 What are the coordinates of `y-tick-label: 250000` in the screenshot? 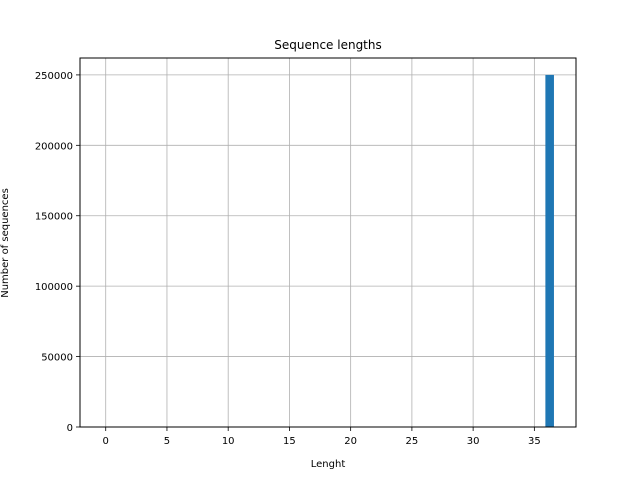 It's located at (54, 76).